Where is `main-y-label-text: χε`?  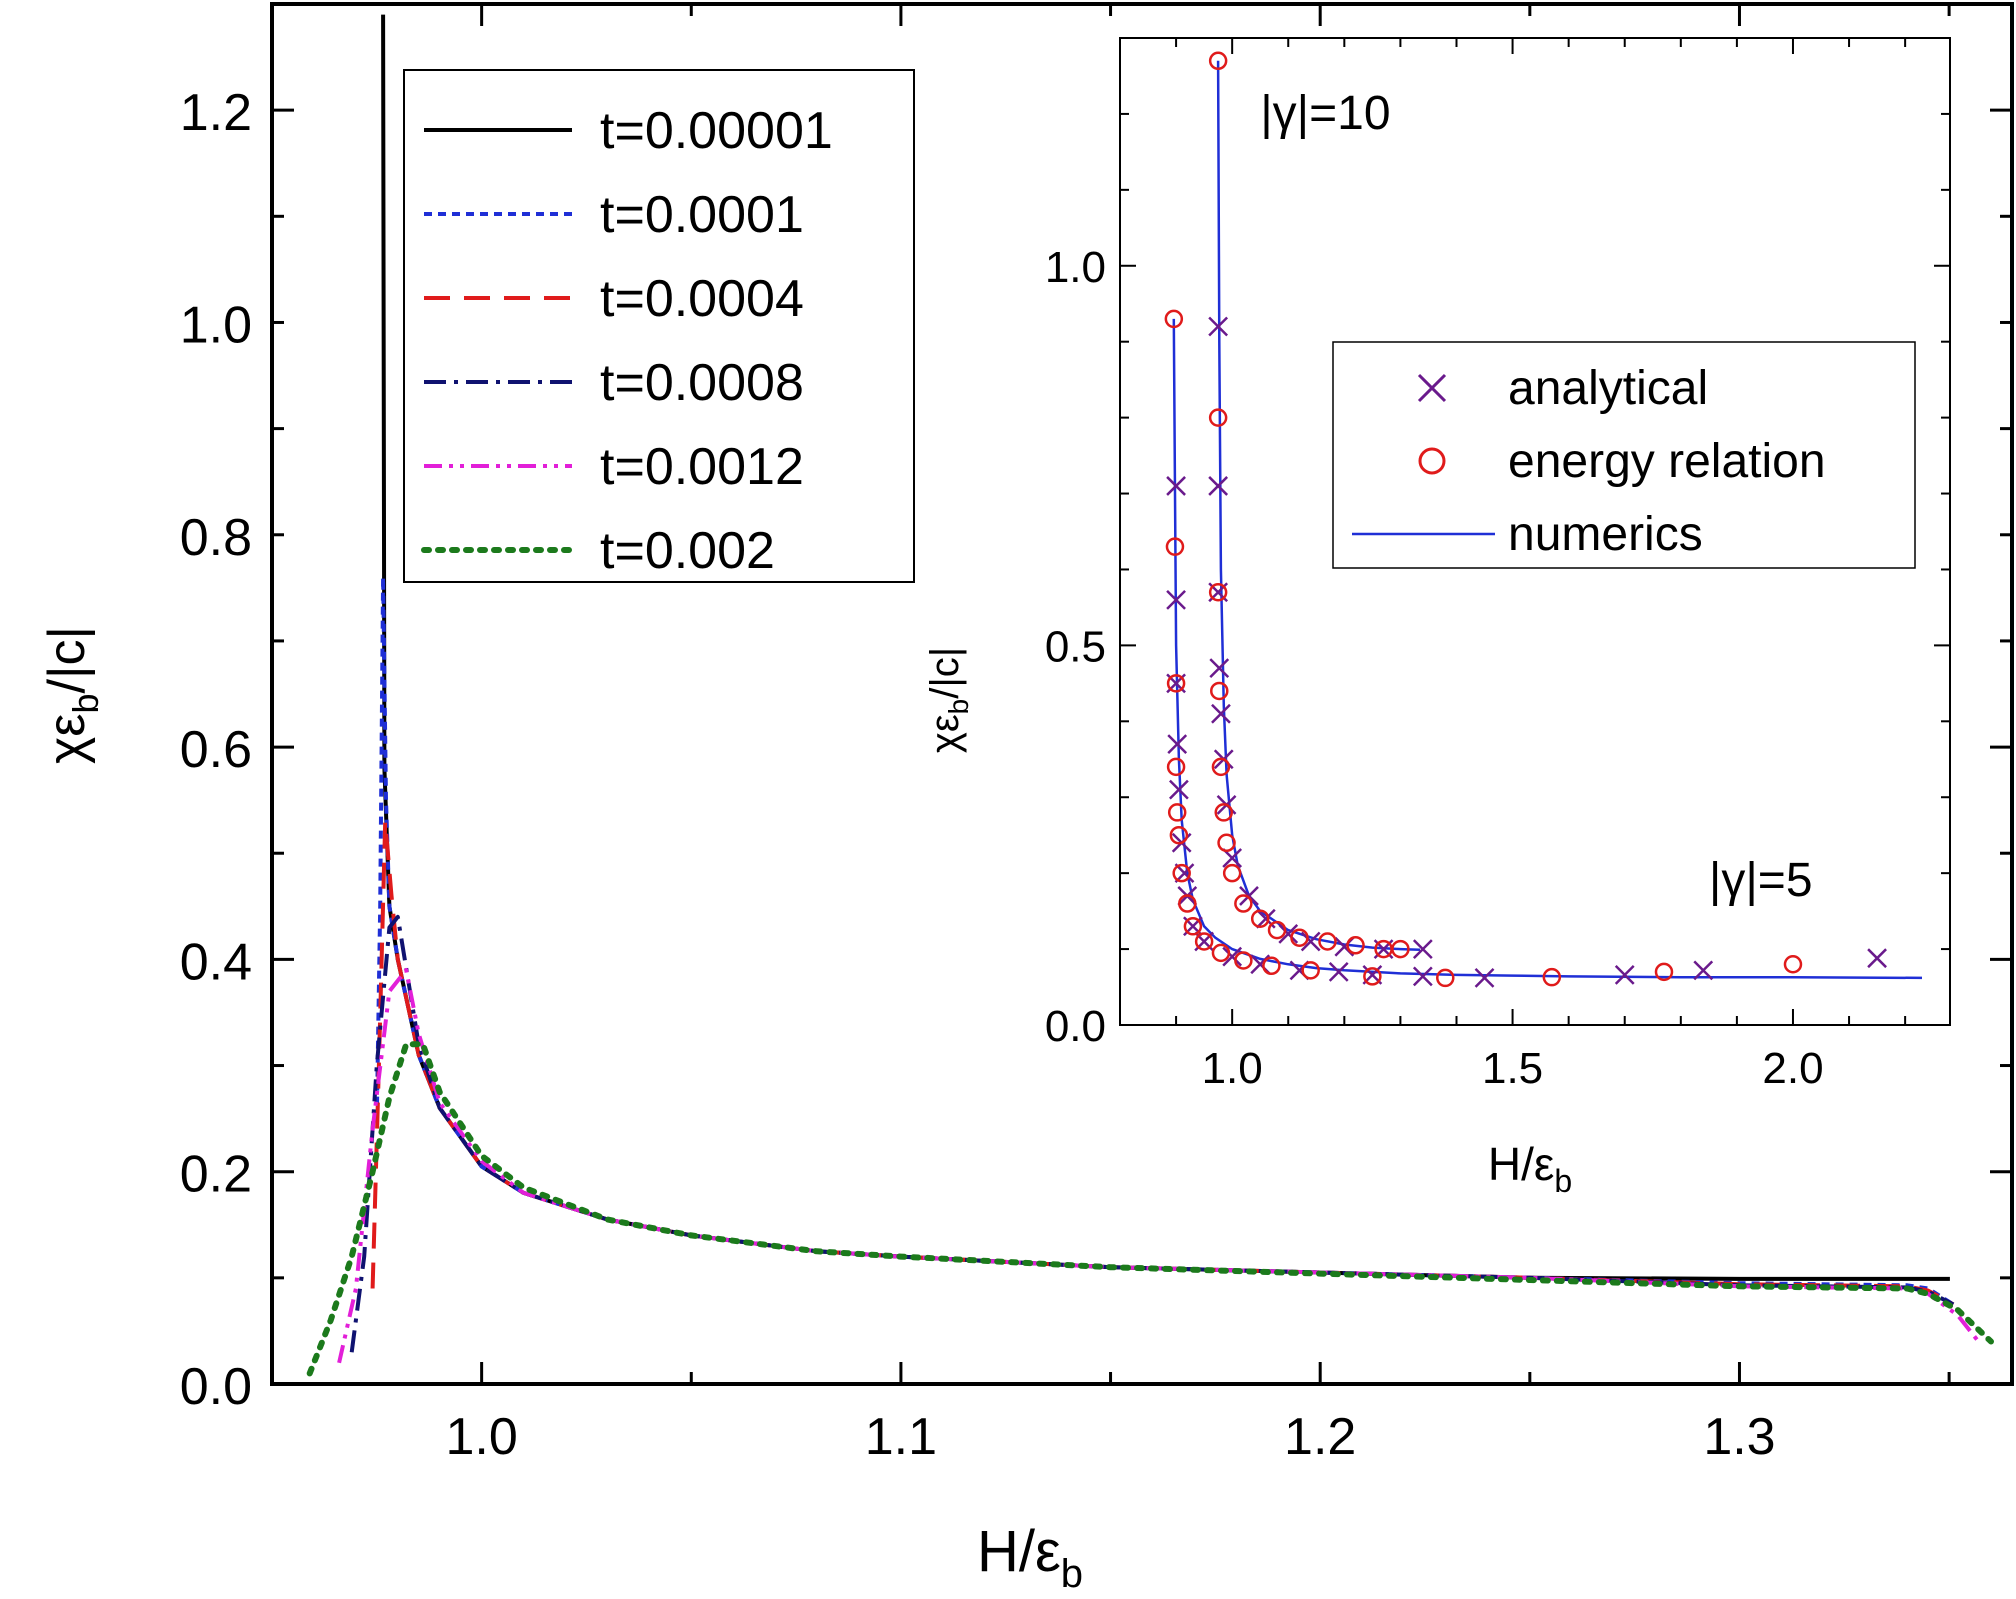 main-y-label-text: χε is located at coordinates (67, 739).